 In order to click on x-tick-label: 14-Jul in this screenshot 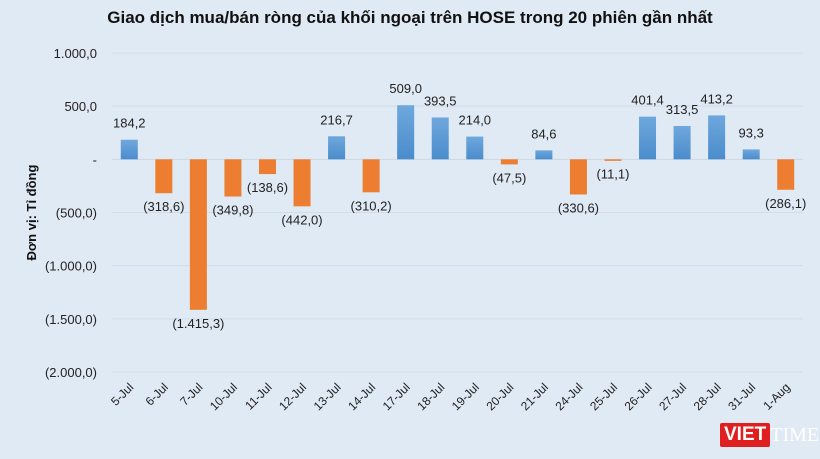, I will do `click(361, 396)`.